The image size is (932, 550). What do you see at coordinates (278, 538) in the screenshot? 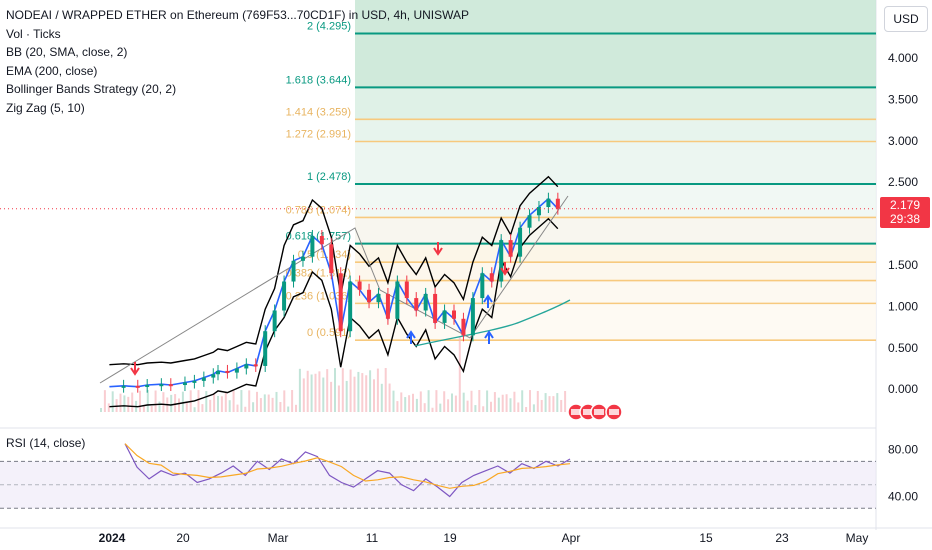
I see `x-tick-2: Mar` at bounding box center [278, 538].